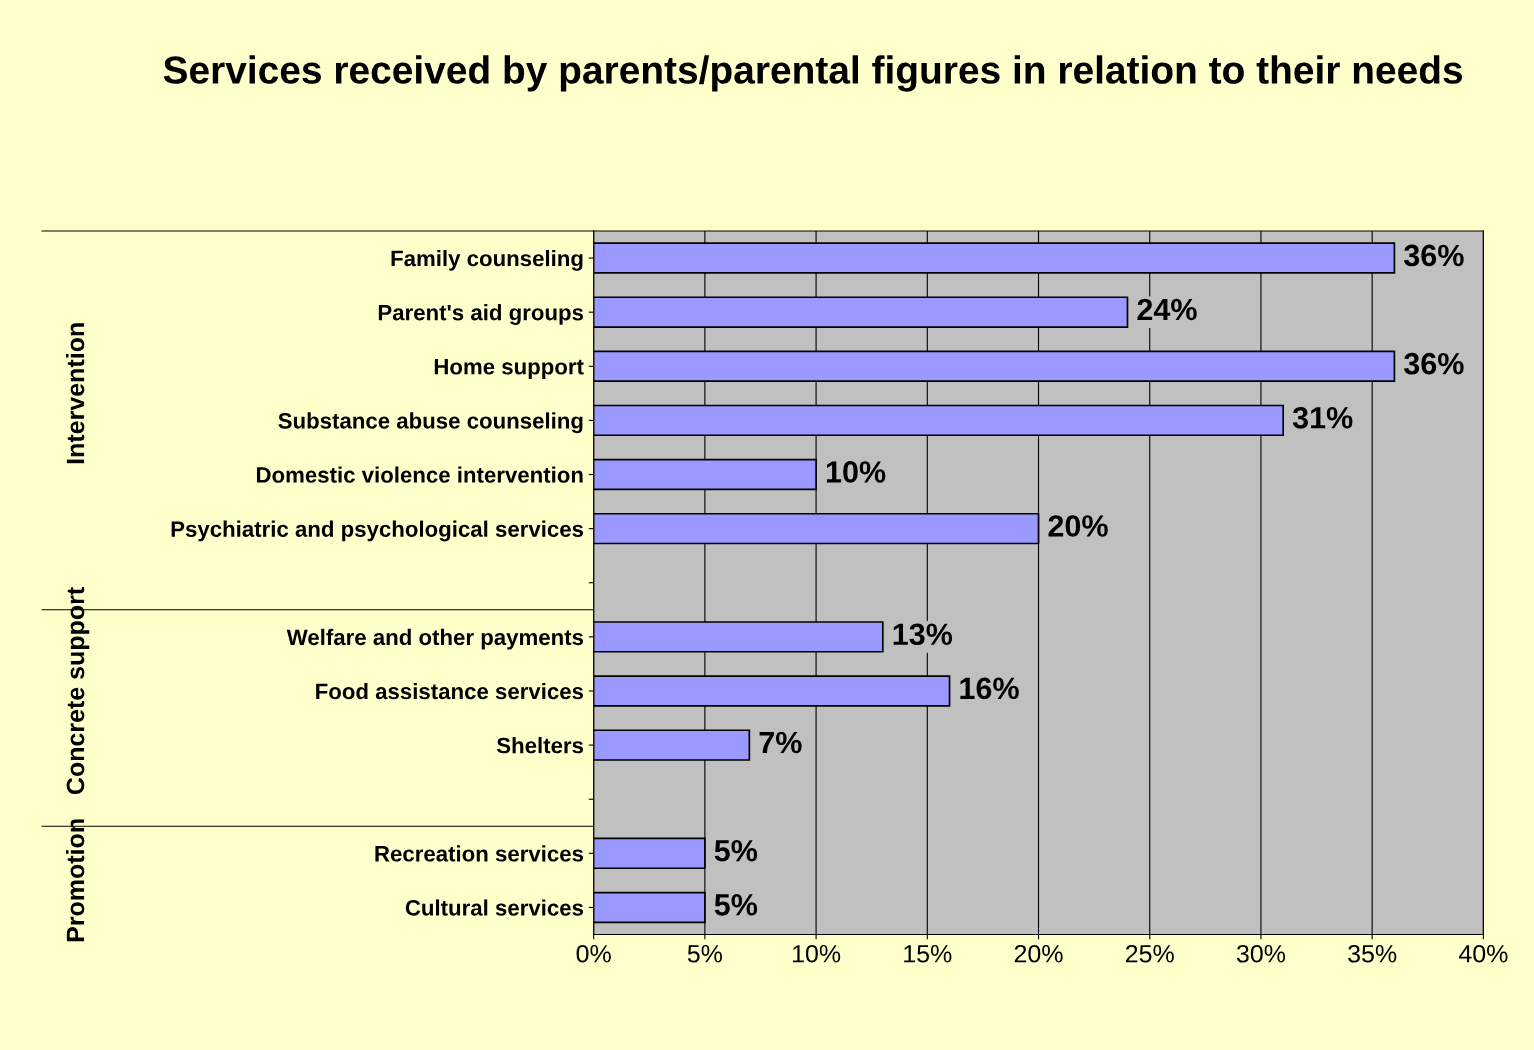  I want to click on data-label: 16%, so click(989, 688).